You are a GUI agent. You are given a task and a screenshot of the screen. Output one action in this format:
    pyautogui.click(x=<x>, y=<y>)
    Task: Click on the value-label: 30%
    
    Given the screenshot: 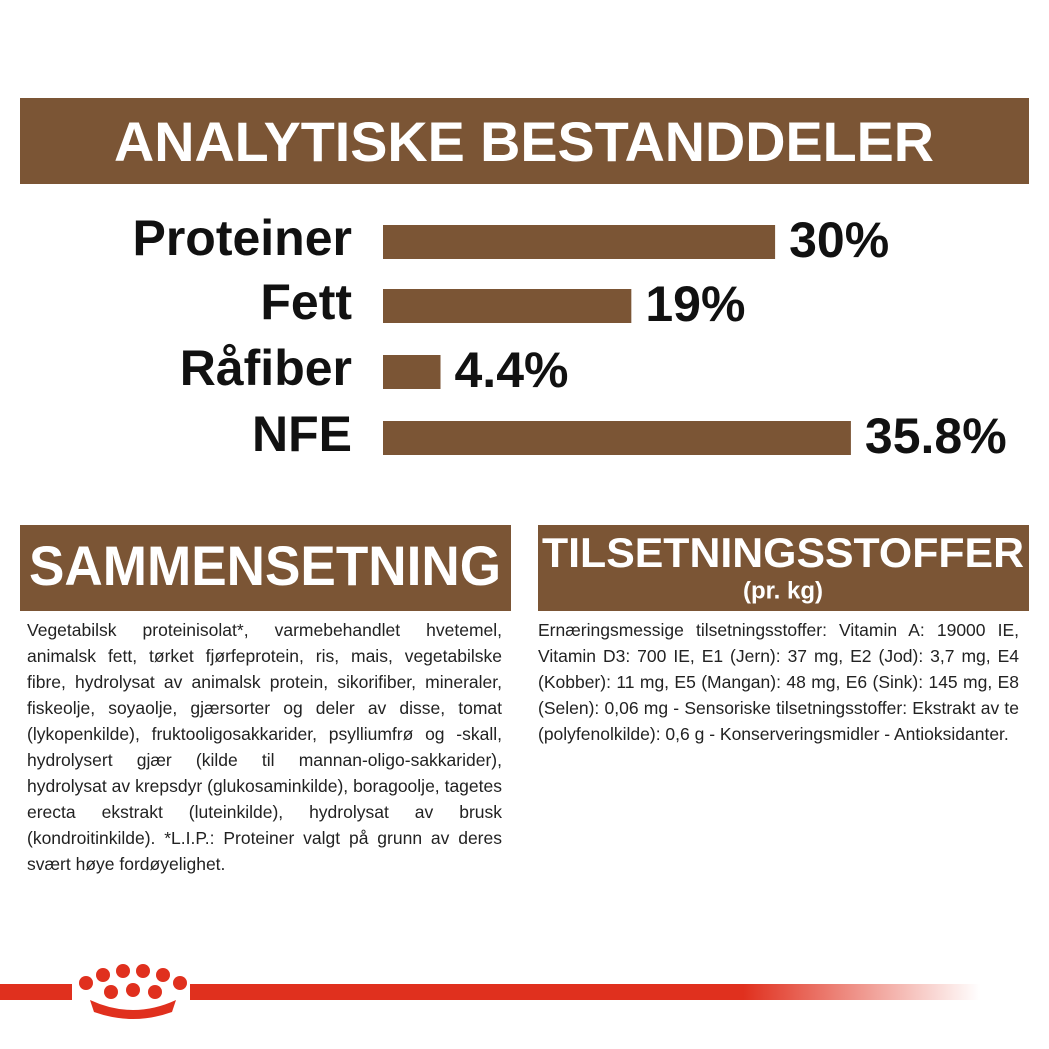 What is the action you would take?
    pyautogui.click(x=839, y=240)
    